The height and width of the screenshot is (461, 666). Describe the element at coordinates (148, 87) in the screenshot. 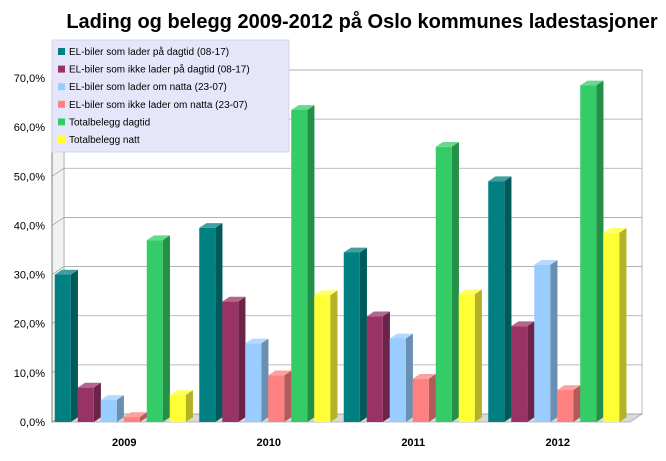

I see `legend-entry: EL-biler som lader om natta (23-07)` at that location.